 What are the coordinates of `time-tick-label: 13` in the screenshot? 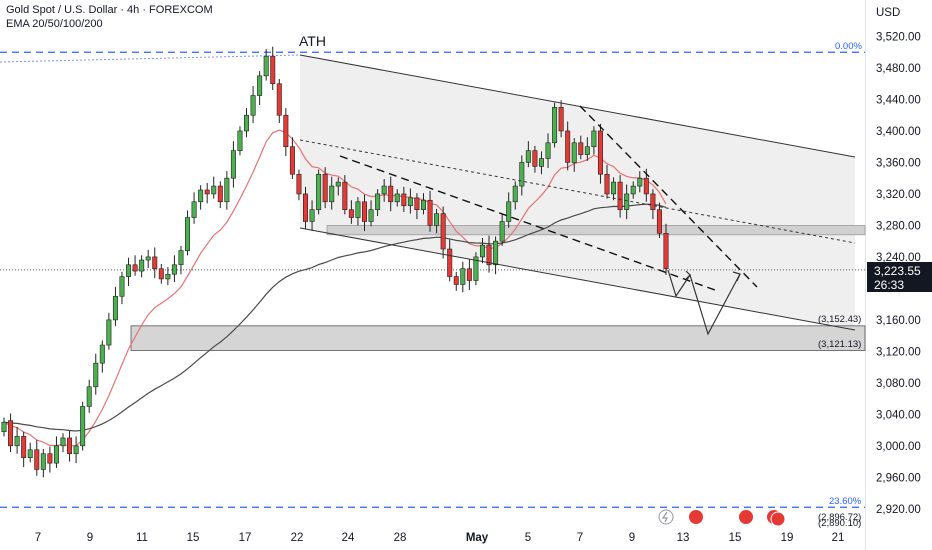 It's located at (683, 538).